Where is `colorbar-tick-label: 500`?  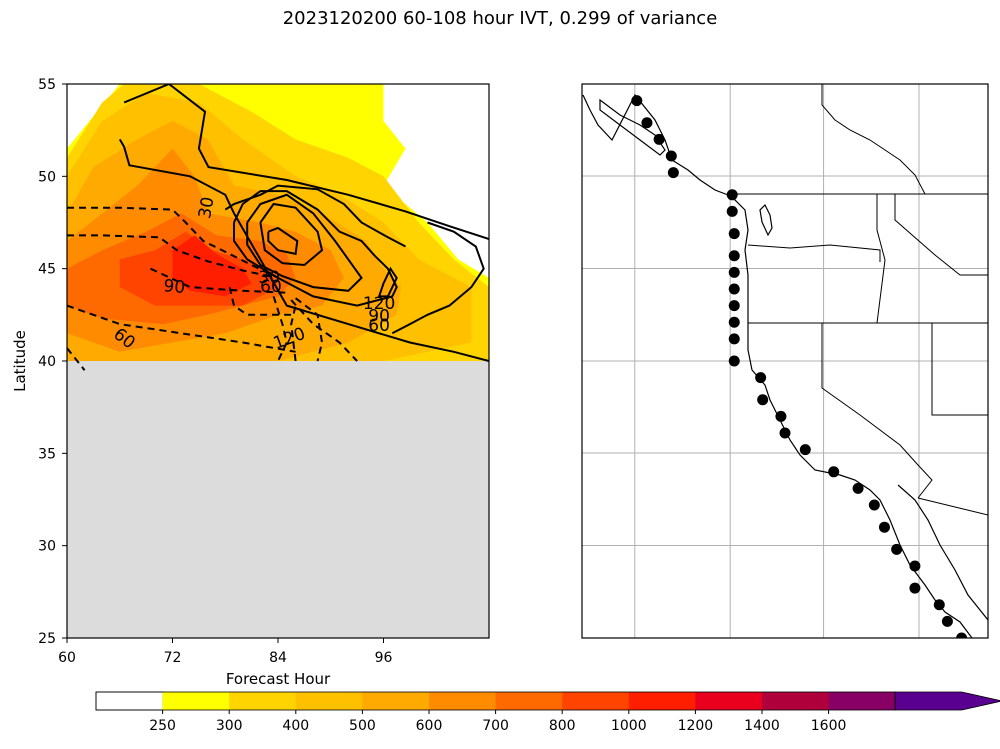 colorbar-tick-label: 500 is located at coordinates (362, 726).